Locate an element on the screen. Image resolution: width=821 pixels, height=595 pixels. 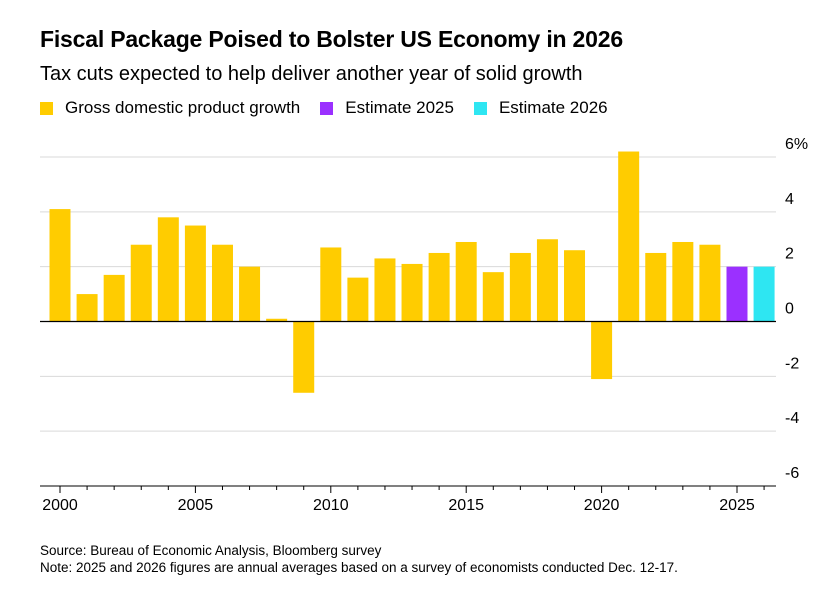
legend-item-estimate-2025: Estimate 2025 is located at coordinates (387, 108).